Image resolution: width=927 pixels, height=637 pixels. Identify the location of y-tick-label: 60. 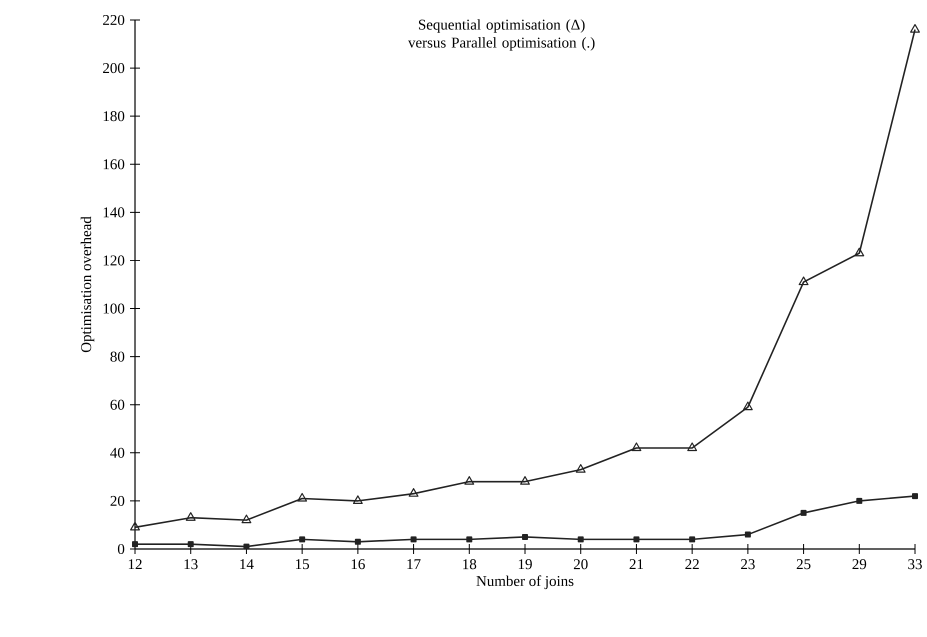
(117, 405).